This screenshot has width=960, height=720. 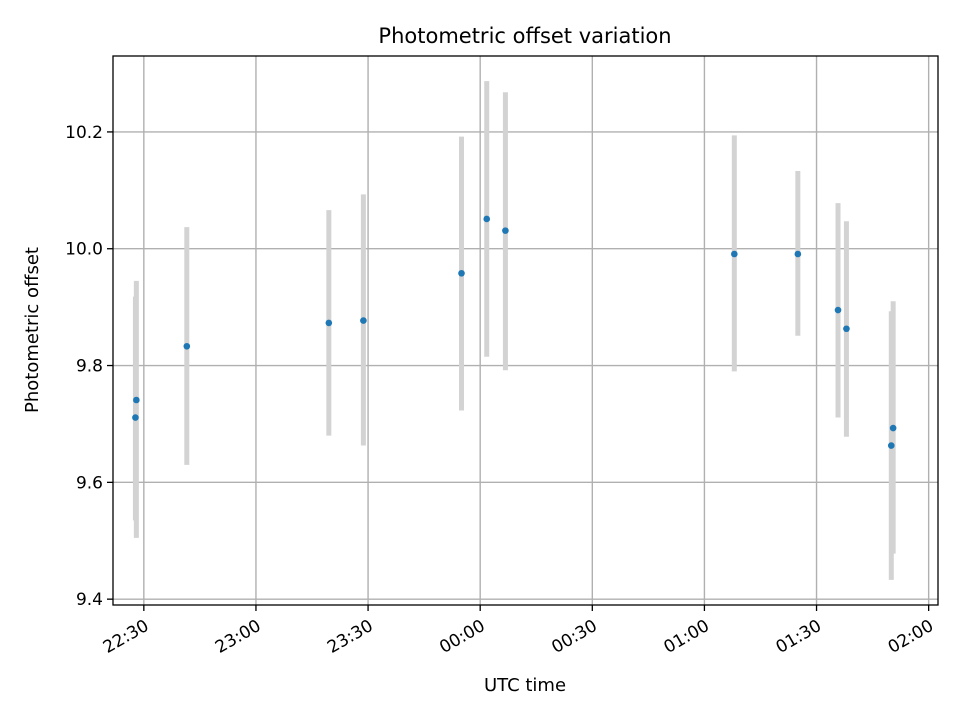 What do you see at coordinates (525, 685) in the screenshot?
I see `x-axis-title: UTC time` at bounding box center [525, 685].